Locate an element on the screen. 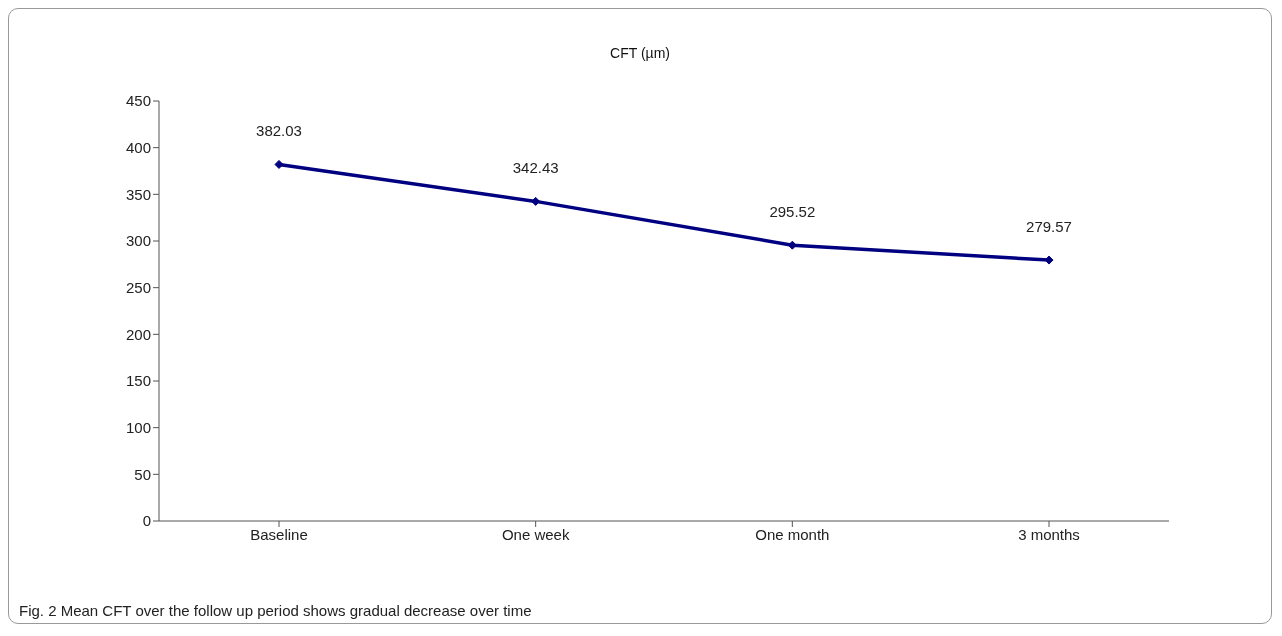 This screenshot has width=1282, height=636. caption: Fig. 2 Mean CFT over the follow up period shows gradual decrease over time is located at coordinates (275, 610).